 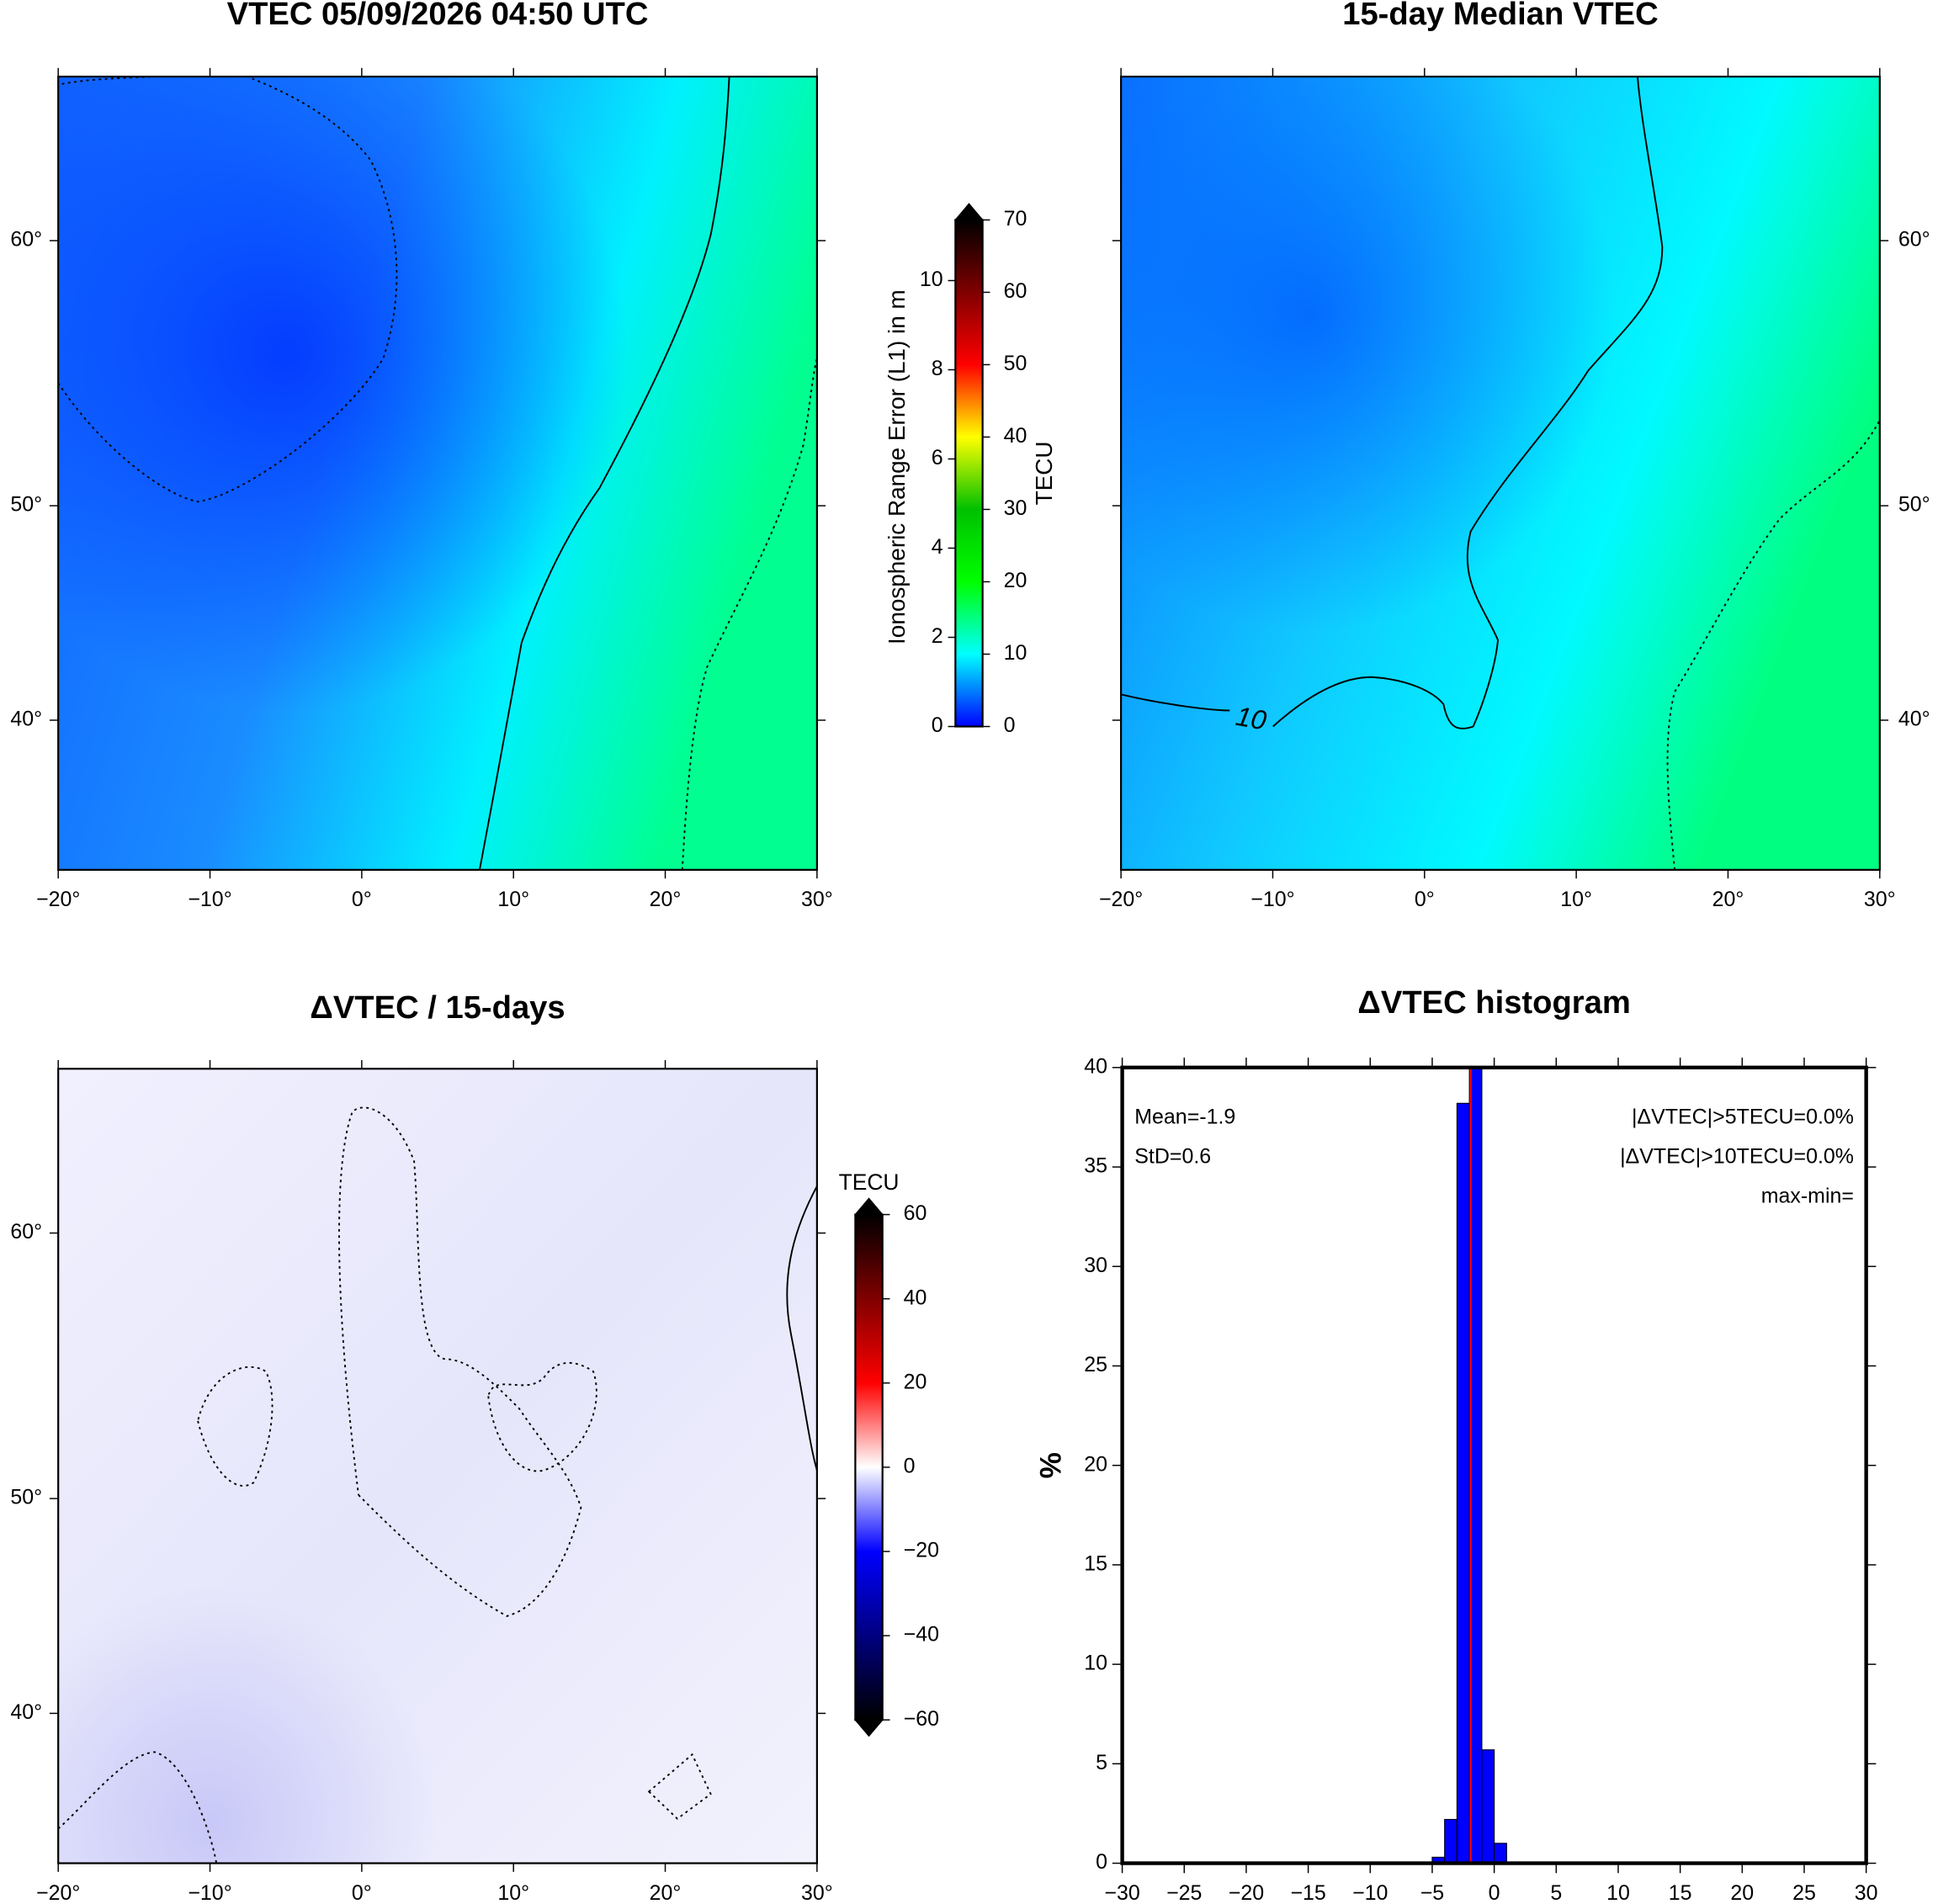 What do you see at coordinates (1737, 1157) in the screenshot?
I see `annotation: |ΔVTEC|>10TECU=0.0%` at bounding box center [1737, 1157].